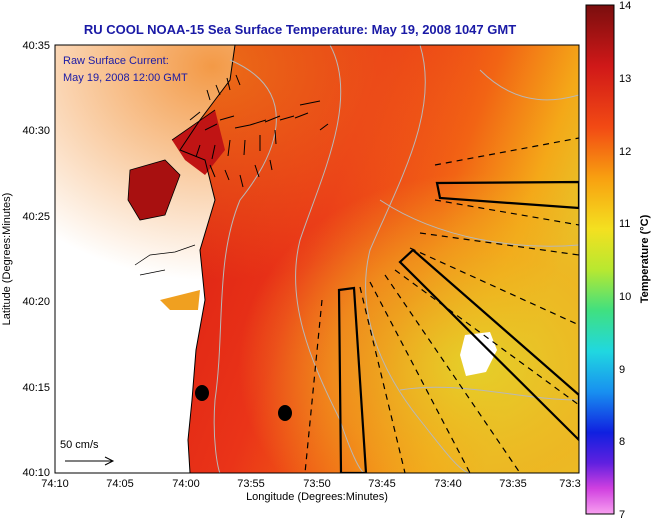  Describe the element at coordinates (36, 473) in the screenshot. I see `y-tick-label: 40:10` at that location.